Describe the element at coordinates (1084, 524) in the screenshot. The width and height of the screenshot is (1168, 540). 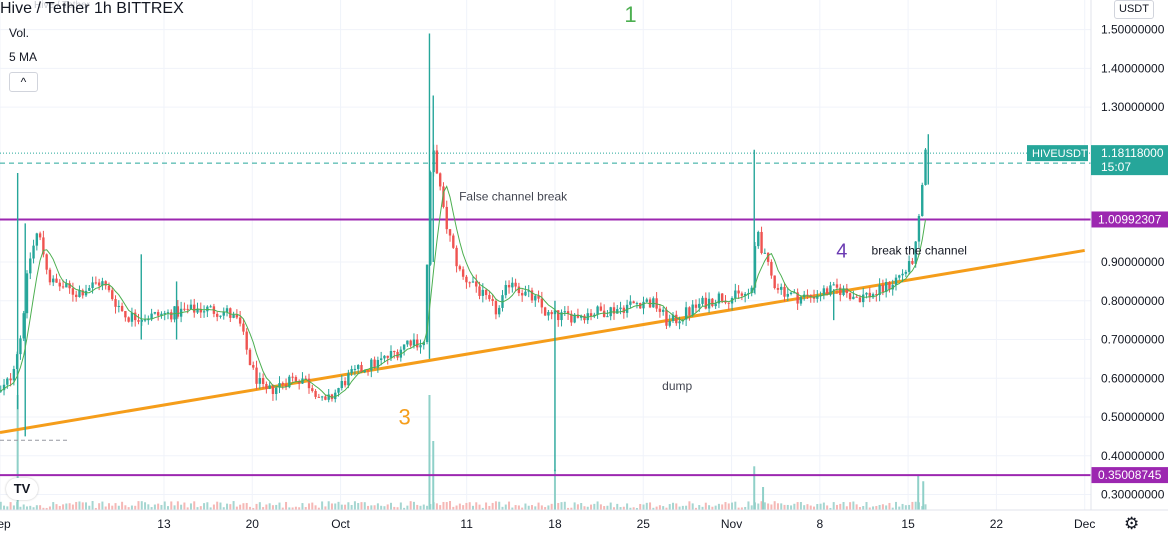
I see `x-tick-label: Dec` at that location.